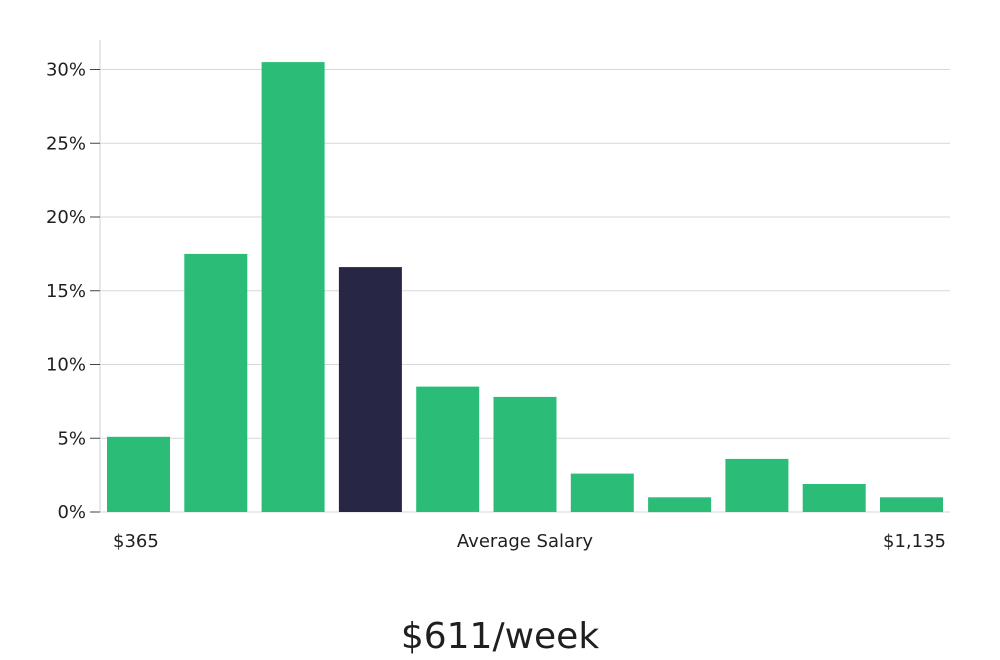  Describe the element at coordinates (66, 291) in the screenshot. I see `y-tick-label: 15%` at that location.